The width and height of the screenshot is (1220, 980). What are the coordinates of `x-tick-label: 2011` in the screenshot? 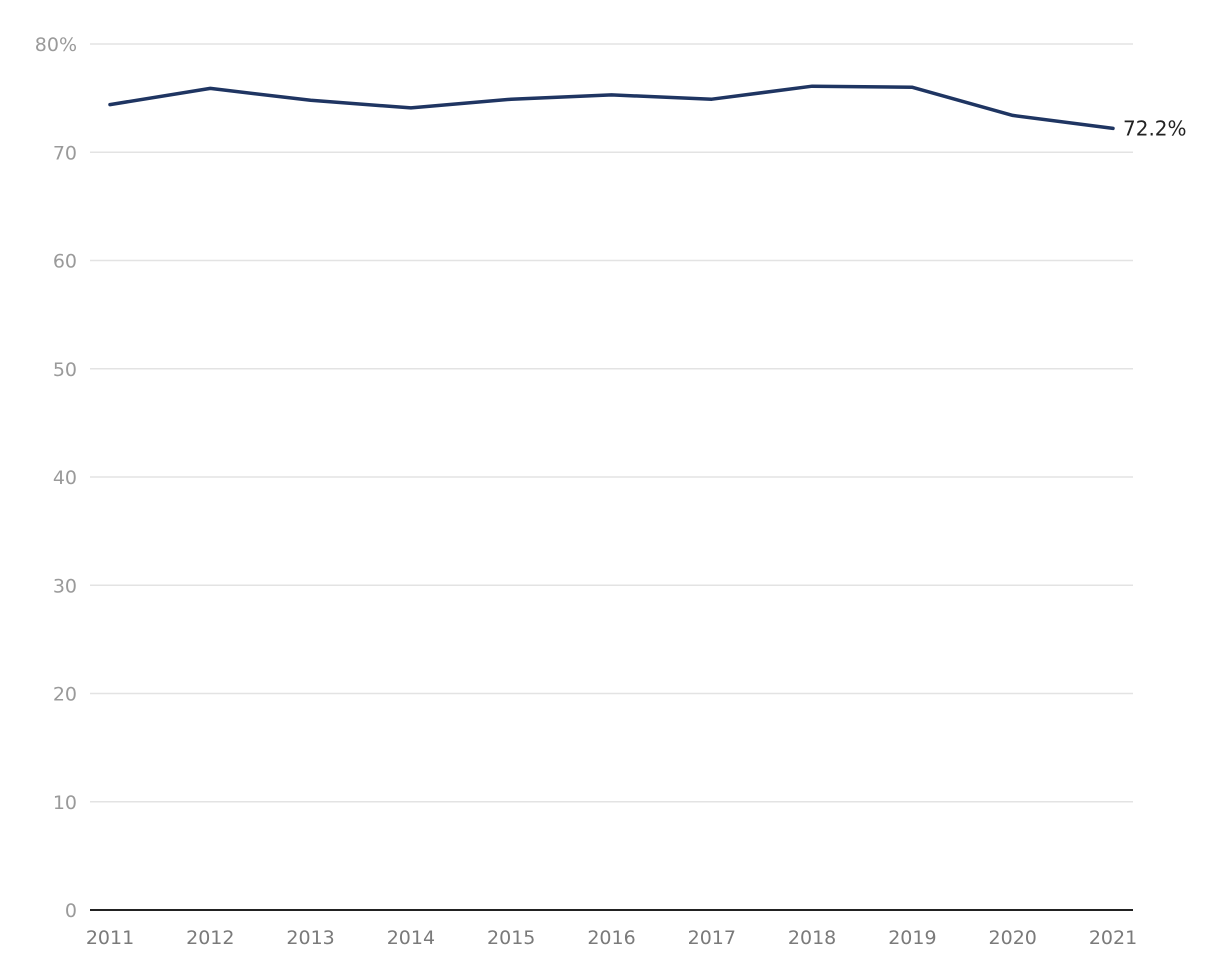 It's located at (110, 938).